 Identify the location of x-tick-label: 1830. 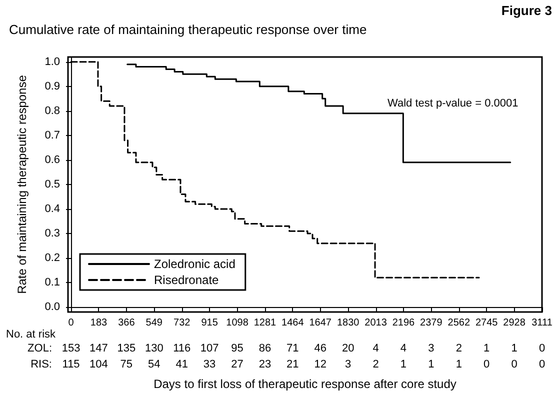
(348, 323).